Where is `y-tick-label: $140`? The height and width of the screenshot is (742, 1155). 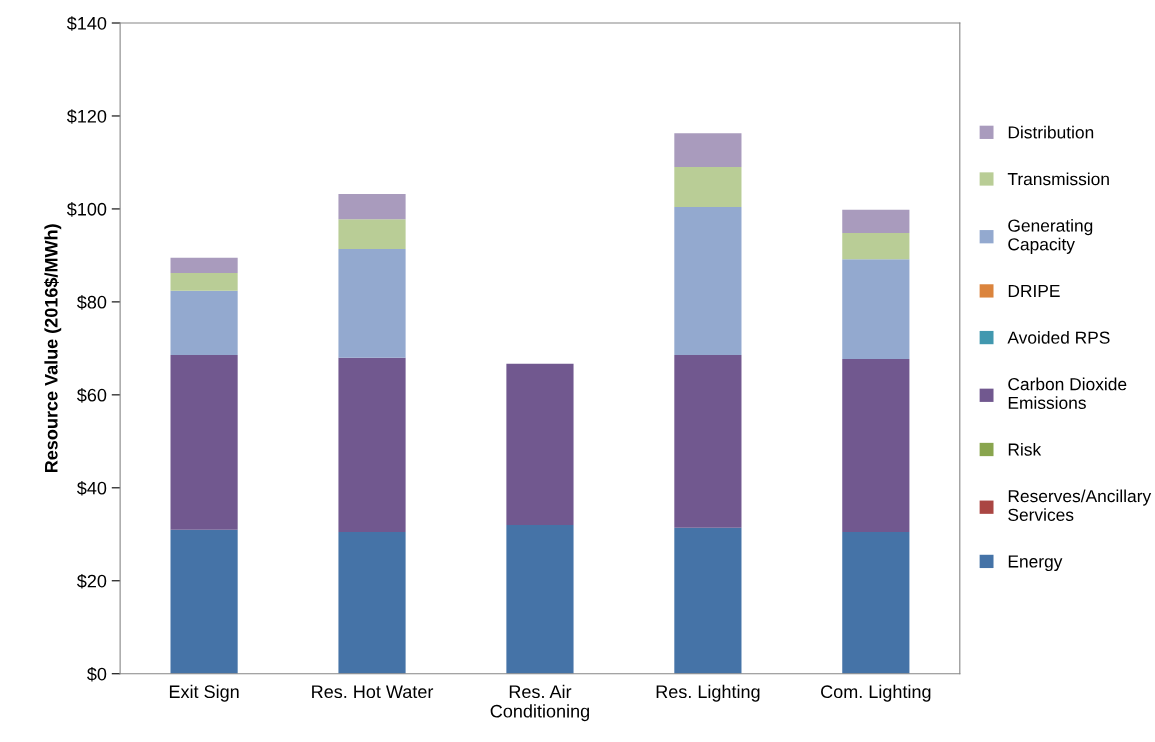 y-tick-label: $140 is located at coordinates (86, 23).